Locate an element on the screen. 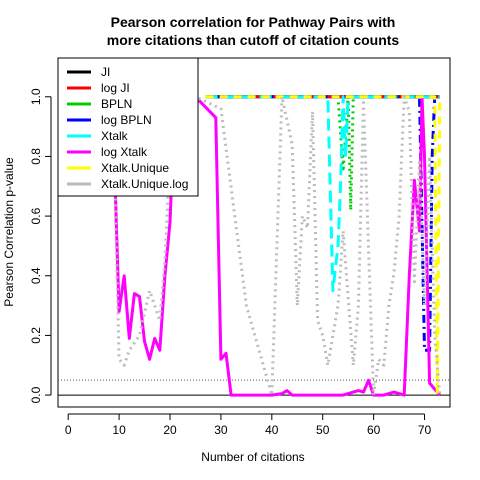 The image size is (480, 480). legend-label-6: Xtalk.Unique is located at coordinates (135, 168).